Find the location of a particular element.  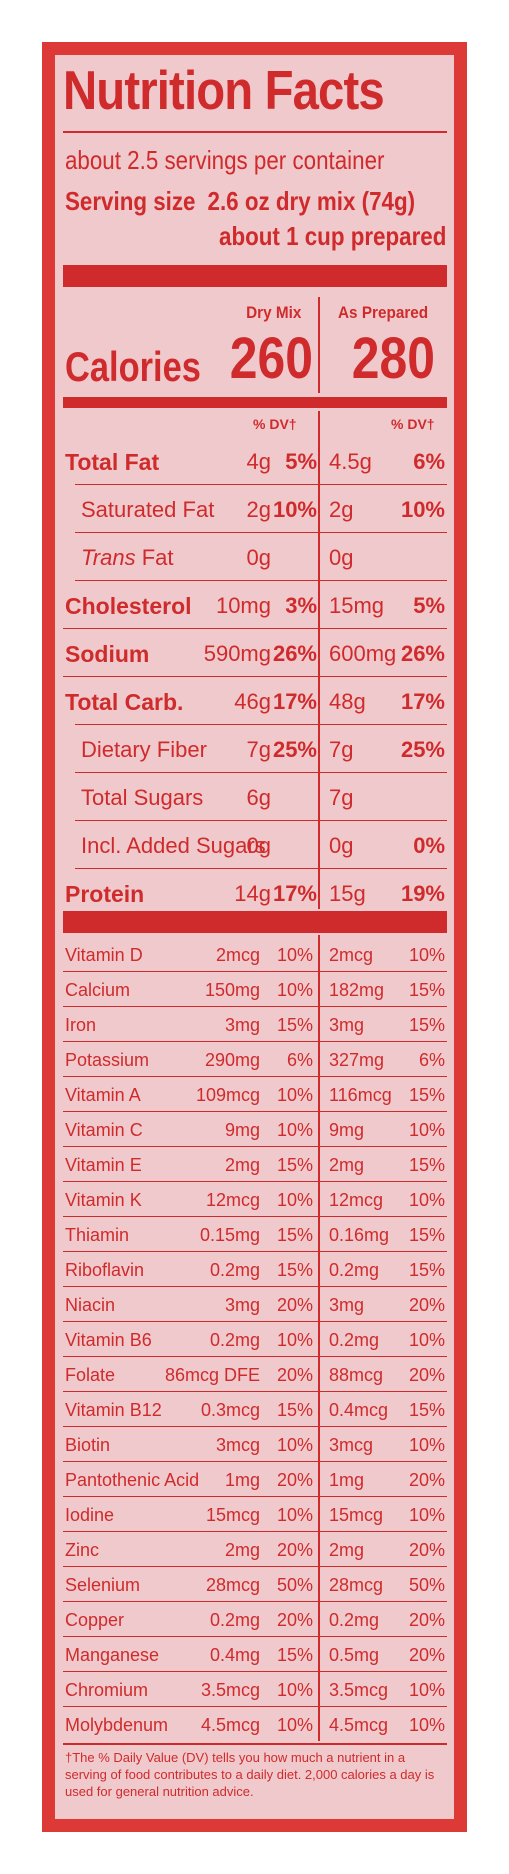

serving-size-value: 2.6 oz dry mix (74g) is located at coordinates (311, 201).